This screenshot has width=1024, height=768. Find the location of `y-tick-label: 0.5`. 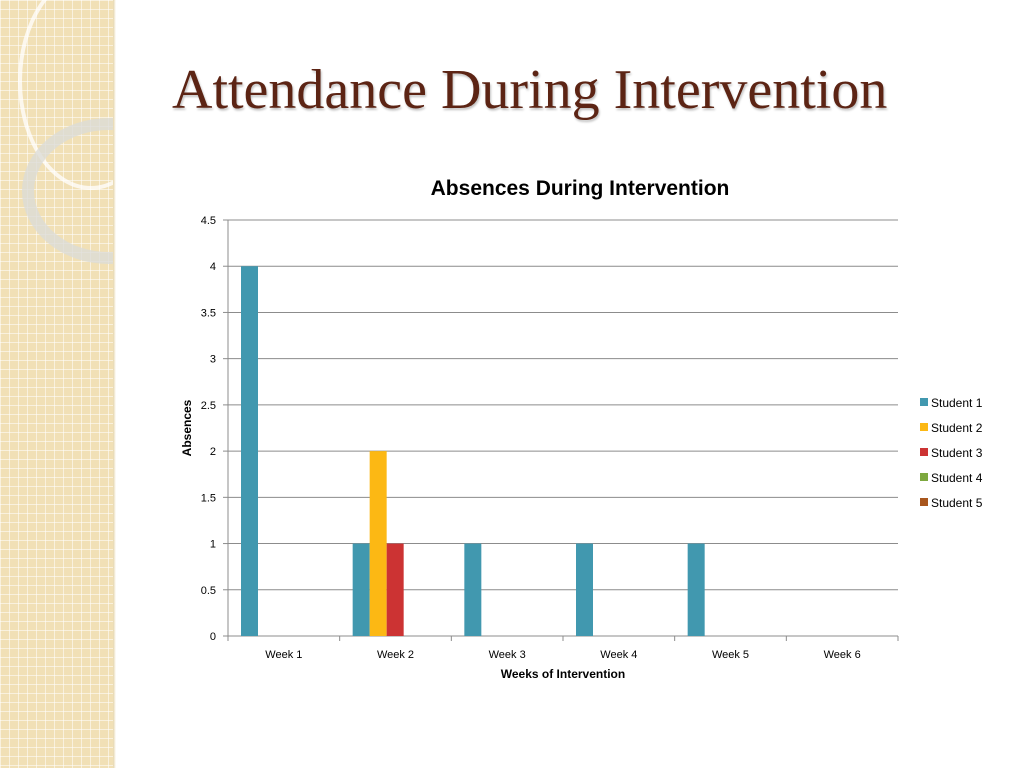

y-tick-label: 0.5 is located at coordinates (208, 591).